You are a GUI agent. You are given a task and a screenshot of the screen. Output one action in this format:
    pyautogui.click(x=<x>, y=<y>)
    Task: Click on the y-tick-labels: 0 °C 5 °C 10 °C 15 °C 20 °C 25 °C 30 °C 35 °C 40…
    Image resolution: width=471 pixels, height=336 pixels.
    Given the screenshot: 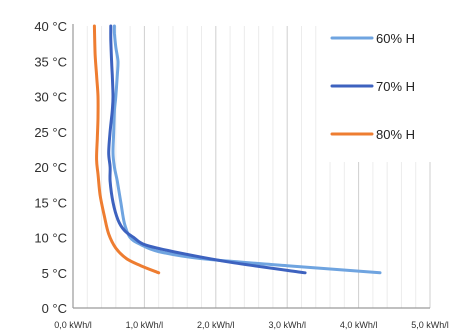 What is the action you would take?
    pyautogui.click(x=50, y=167)
    